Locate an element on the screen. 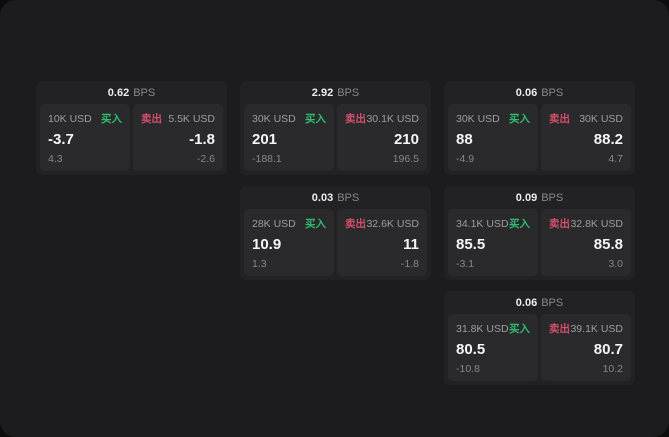 The width and height of the screenshot is (669, 437). sell-top-row: 卖出 30K USD is located at coordinates (586, 118).